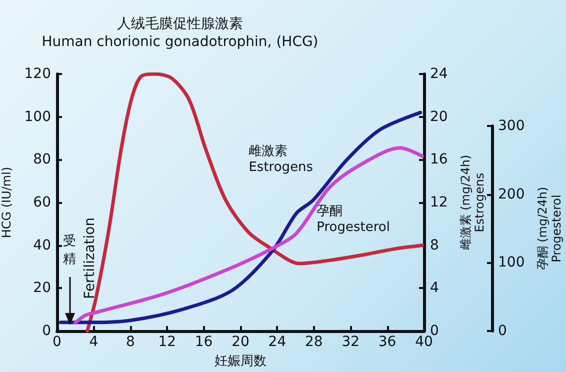 This screenshot has height=372, width=566. Describe the element at coordinates (180, 24) in the screenshot. I see `chart-title: 人绒毛膜促性腺激素` at that location.